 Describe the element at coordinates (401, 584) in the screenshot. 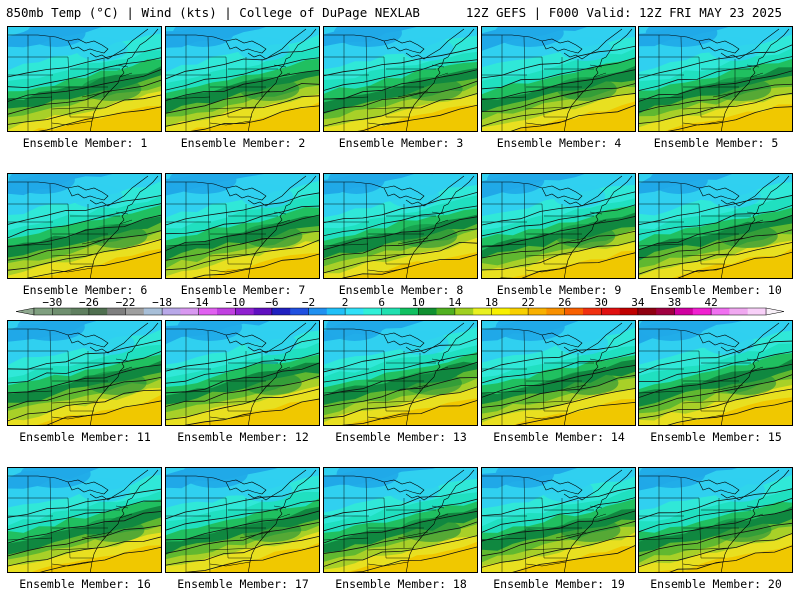

I see `ensemble-member-label: Ensemble Member: 18` at that location.